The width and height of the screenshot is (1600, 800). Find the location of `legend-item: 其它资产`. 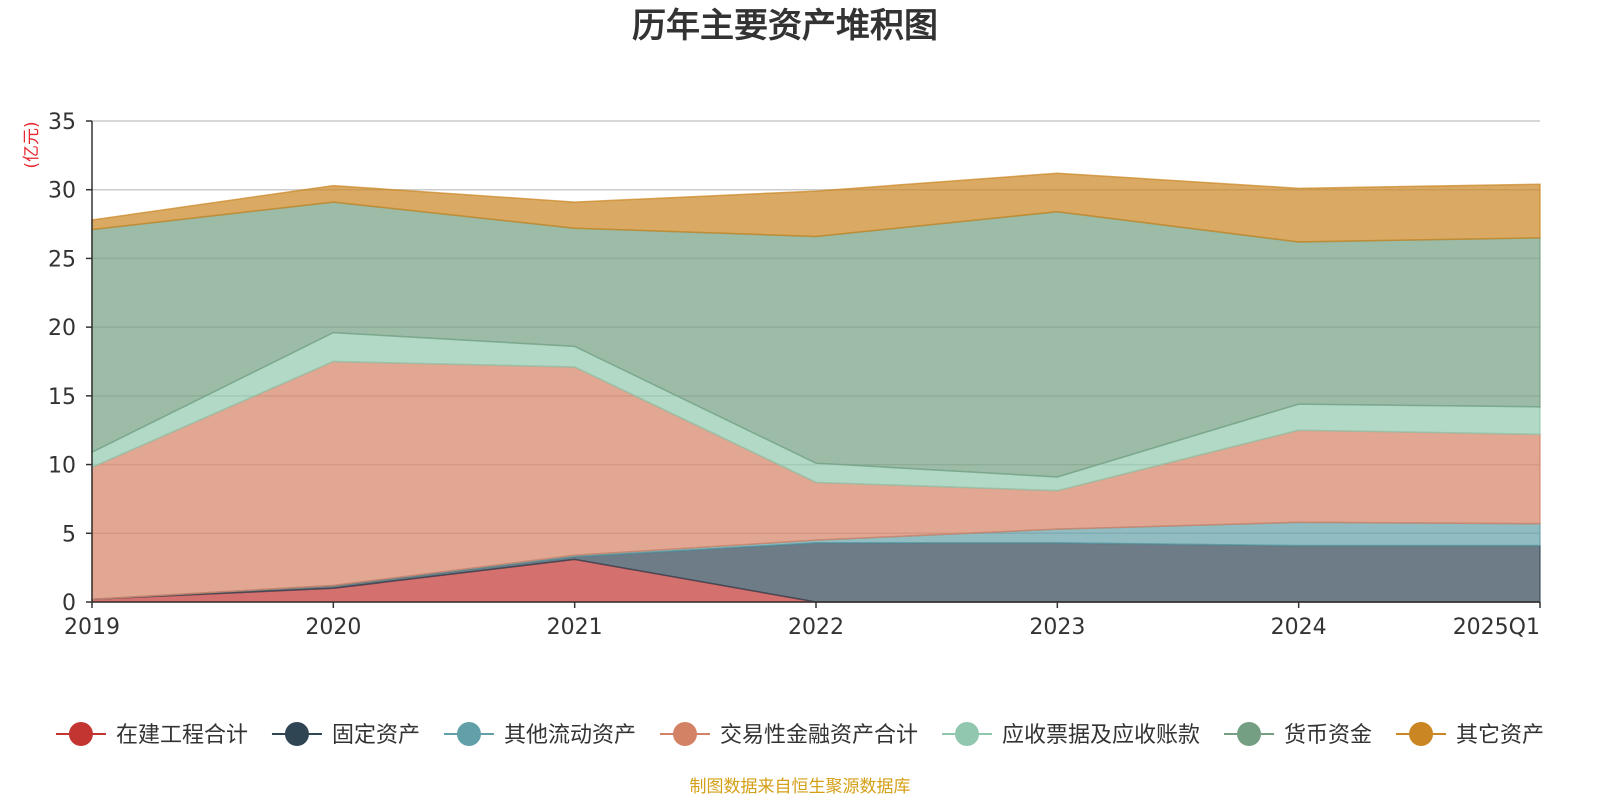

legend-item: 其它资产 is located at coordinates (1470, 735).